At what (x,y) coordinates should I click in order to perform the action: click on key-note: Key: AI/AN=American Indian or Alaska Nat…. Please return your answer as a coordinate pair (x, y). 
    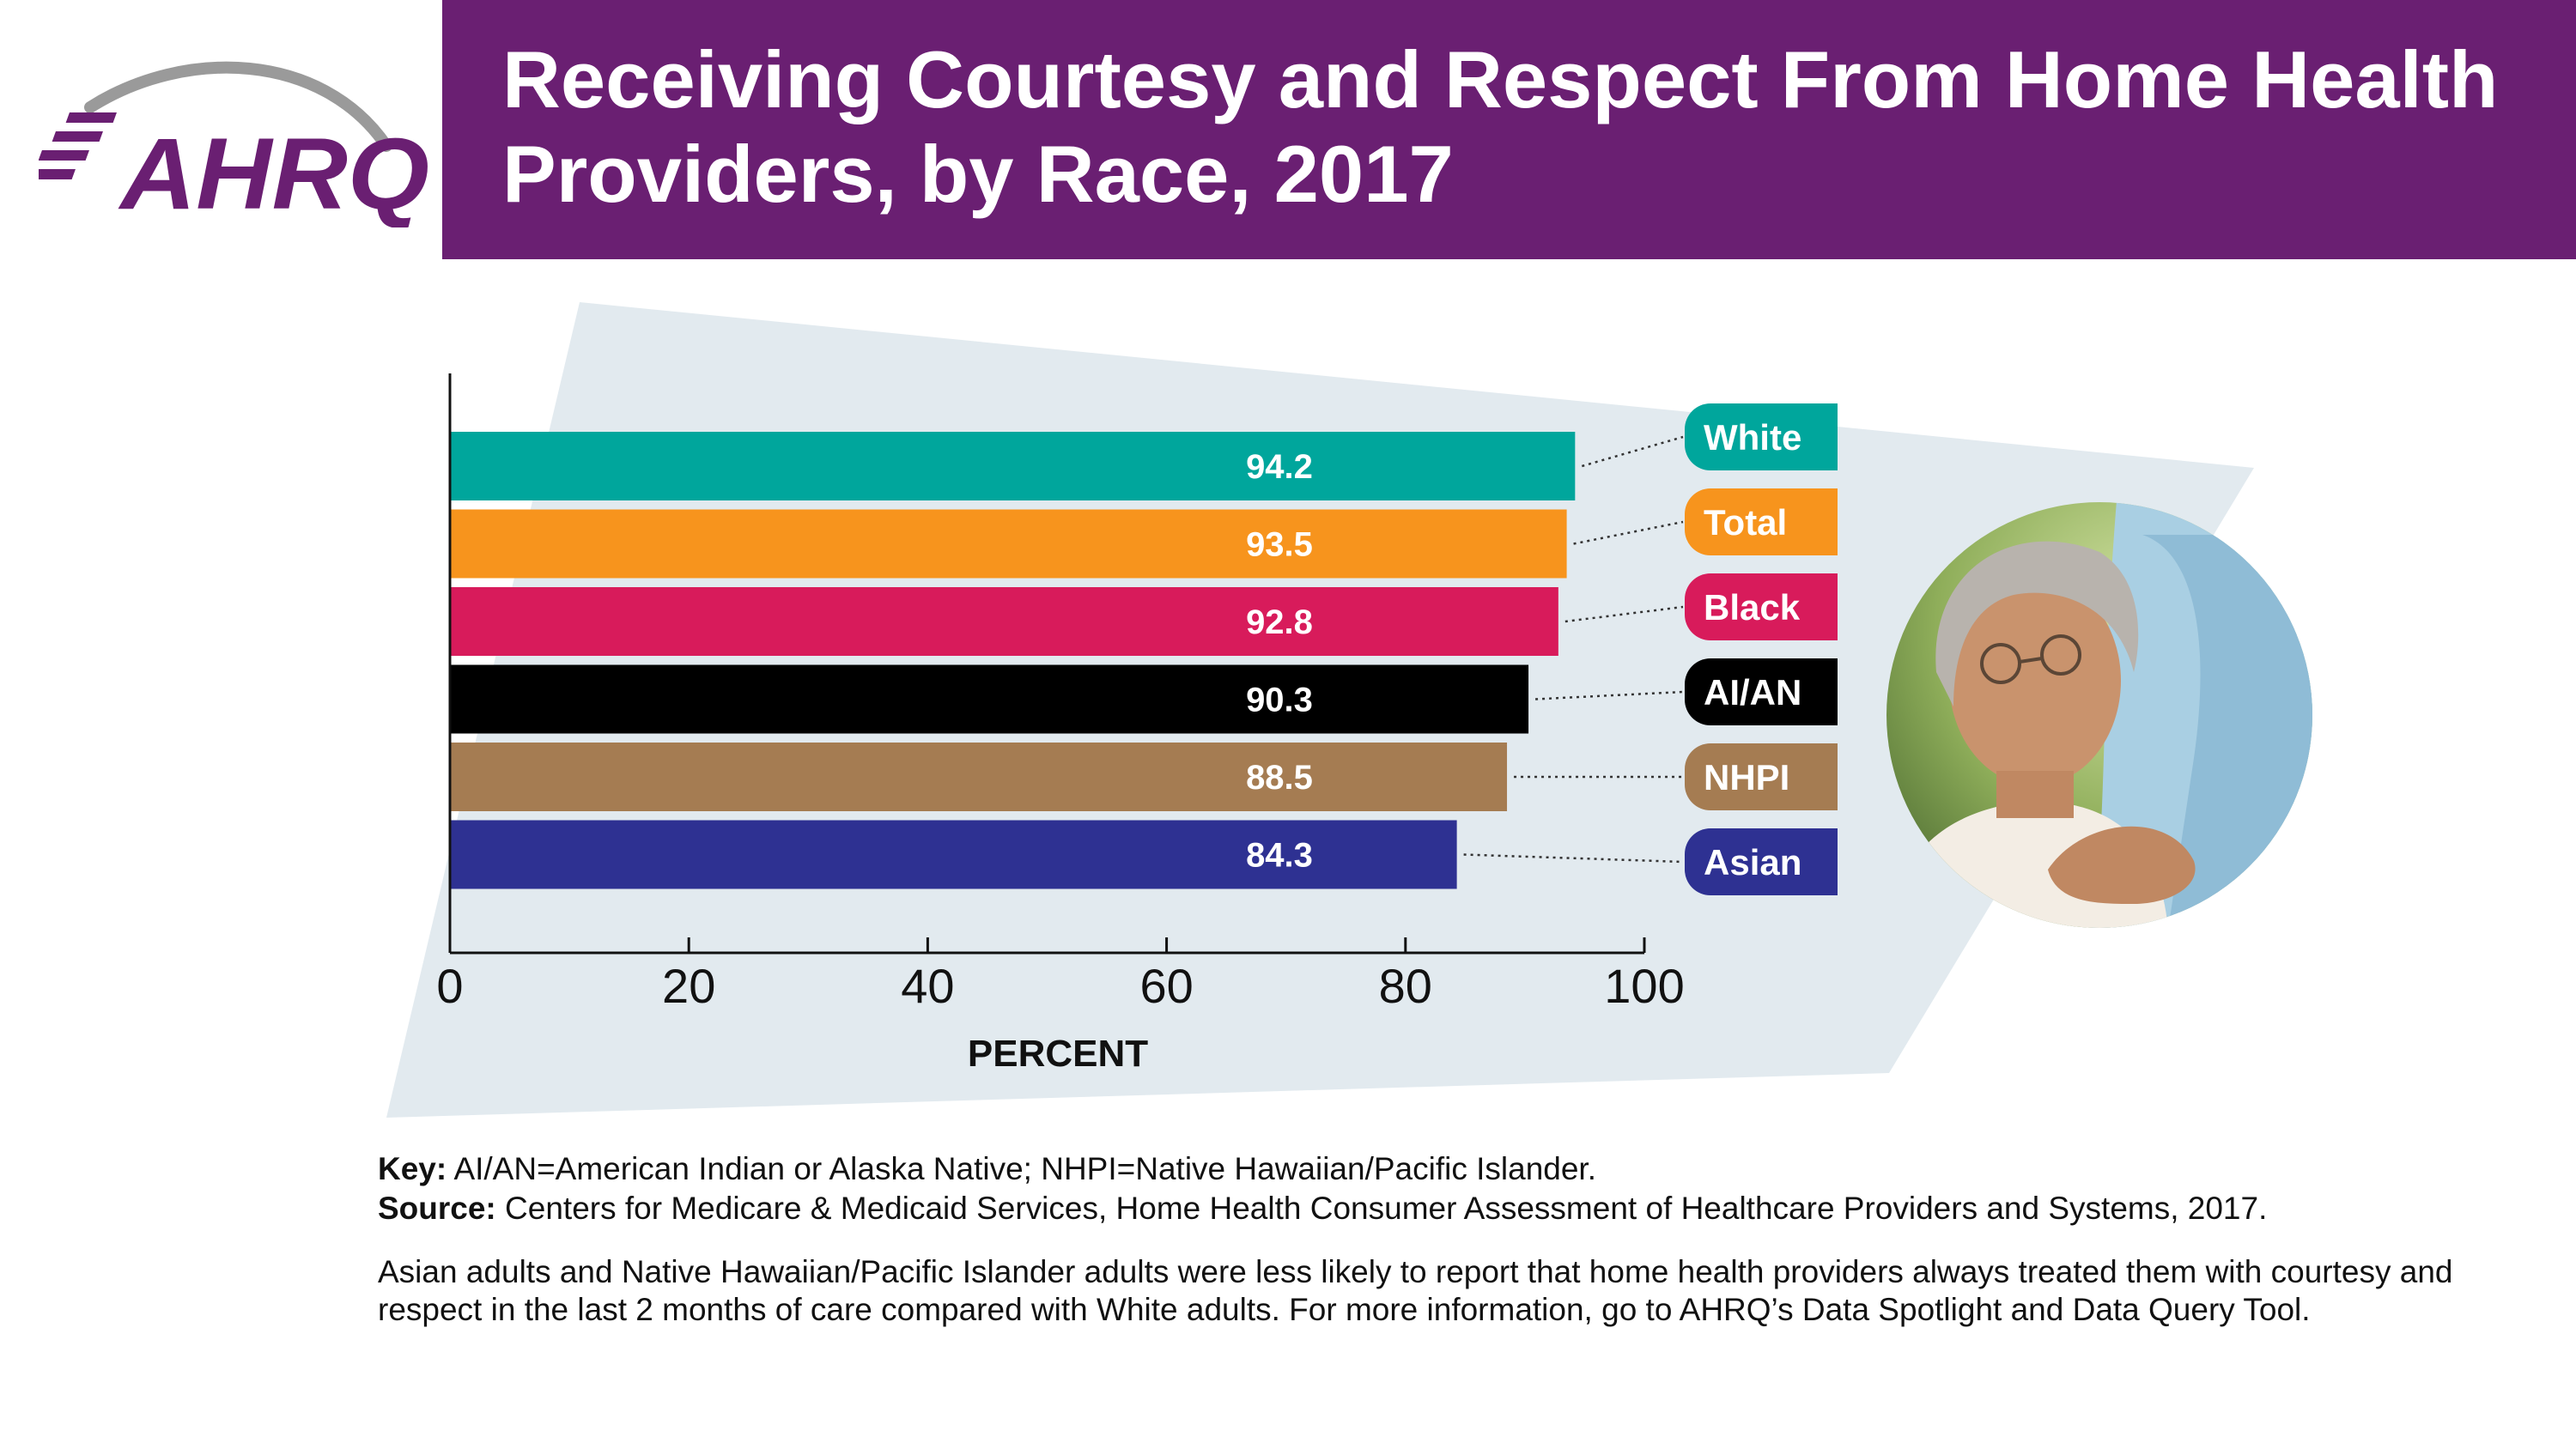
    Looking at the image, I should click on (1434, 1169).